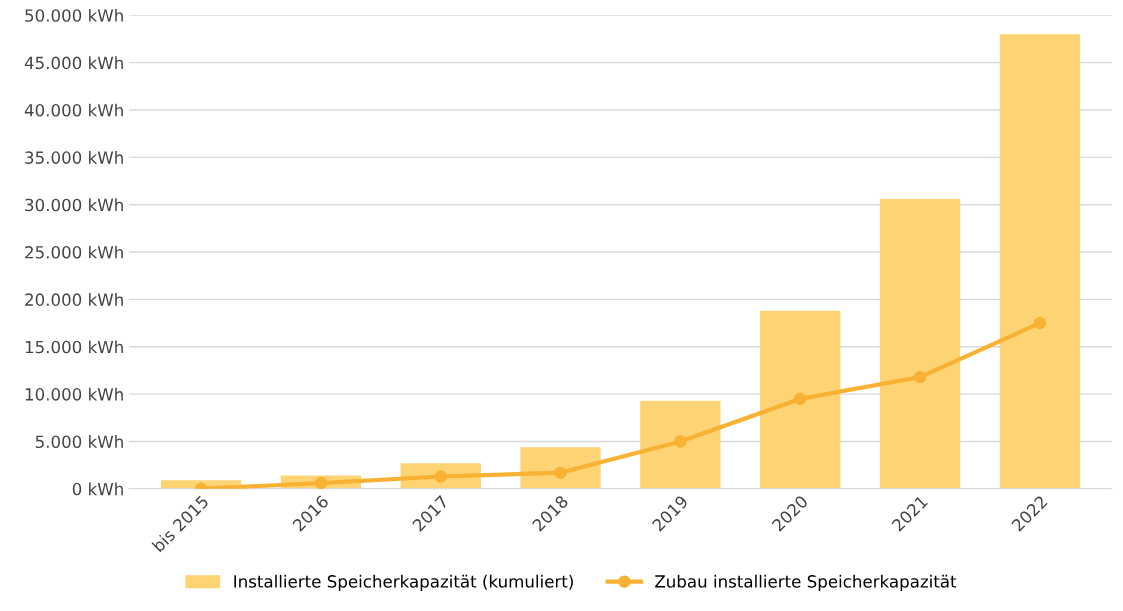 This screenshot has height=611, width=1123. What do you see at coordinates (74, 205) in the screenshot?
I see `y-tick-label: 30.000 kWh` at bounding box center [74, 205].